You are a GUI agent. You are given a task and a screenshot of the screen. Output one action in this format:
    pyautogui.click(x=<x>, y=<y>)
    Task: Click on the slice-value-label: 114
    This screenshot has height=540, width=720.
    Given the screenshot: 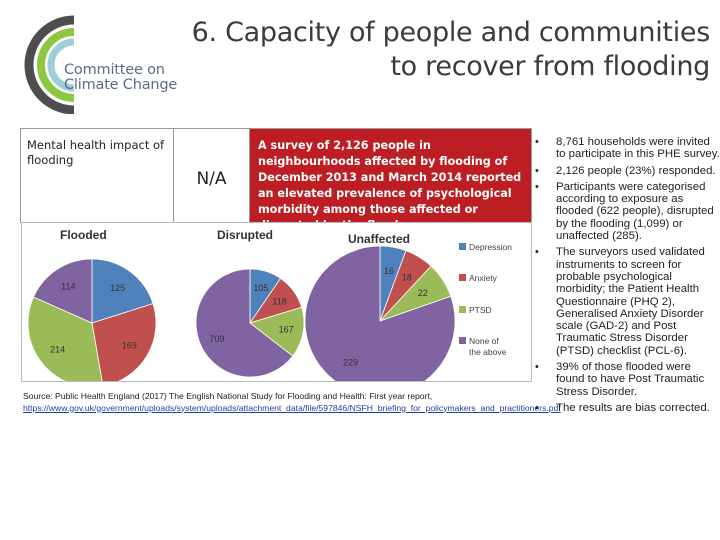 What is the action you would take?
    pyautogui.click(x=68, y=286)
    